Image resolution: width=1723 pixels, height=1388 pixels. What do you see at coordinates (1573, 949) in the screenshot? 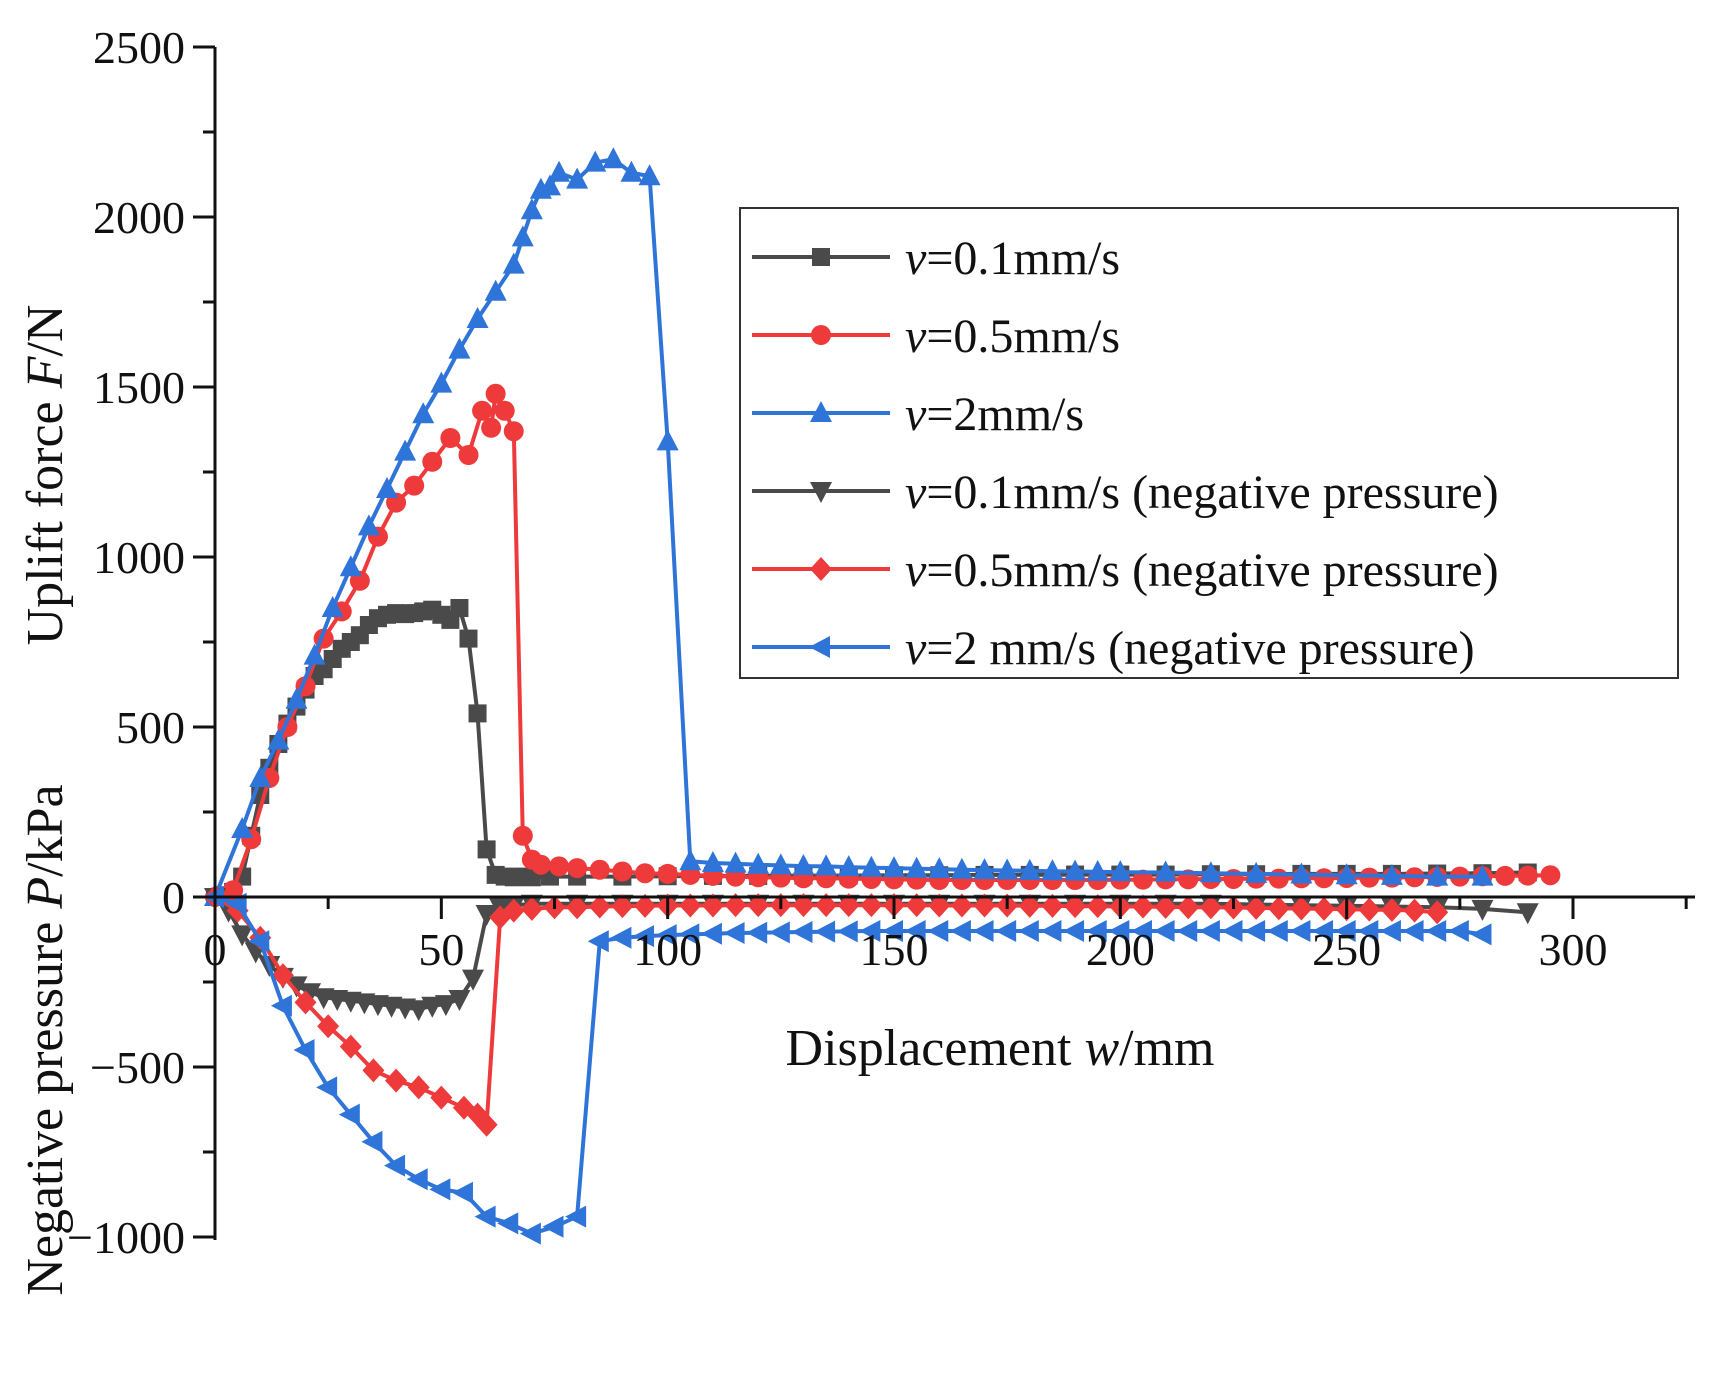
I see `x-tick-label: 300` at bounding box center [1573, 949].